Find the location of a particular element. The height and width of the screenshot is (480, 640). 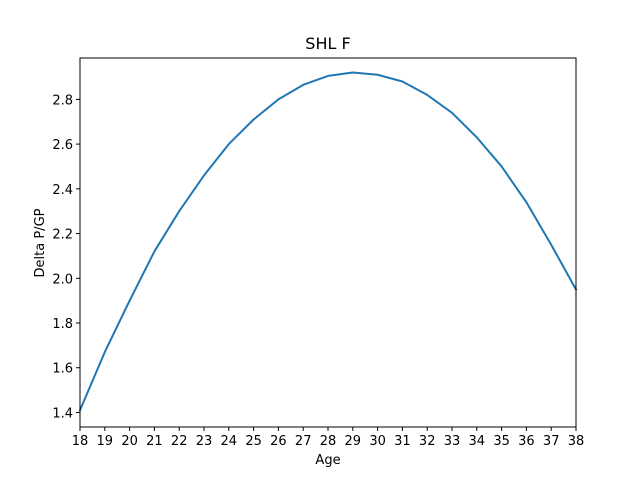

y-tick-label: 2.2 is located at coordinates (62, 235).